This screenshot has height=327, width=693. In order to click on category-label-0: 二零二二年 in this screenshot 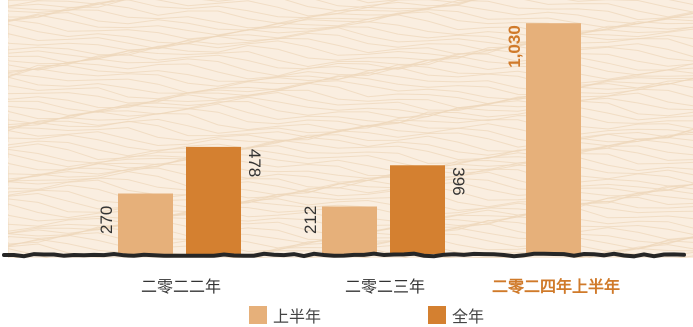, I will do `click(181, 286)`.